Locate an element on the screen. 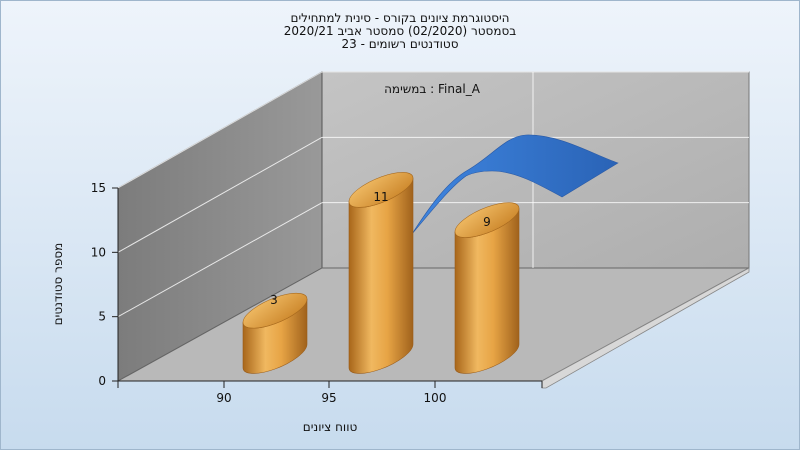 The height and width of the screenshot is (450, 800). legend-label: במשימה : Final_A is located at coordinates (432, 89).